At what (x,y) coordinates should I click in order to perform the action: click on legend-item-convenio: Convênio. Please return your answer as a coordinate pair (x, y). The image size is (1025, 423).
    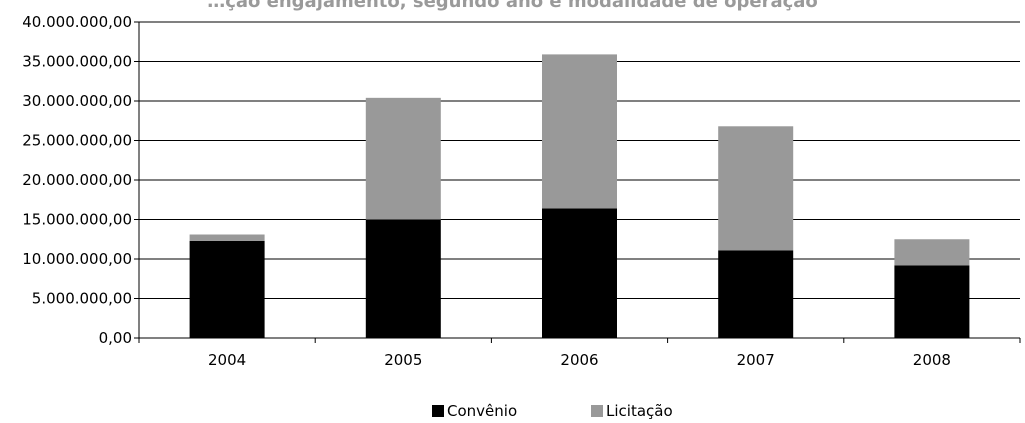
    Looking at the image, I should click on (474, 411).